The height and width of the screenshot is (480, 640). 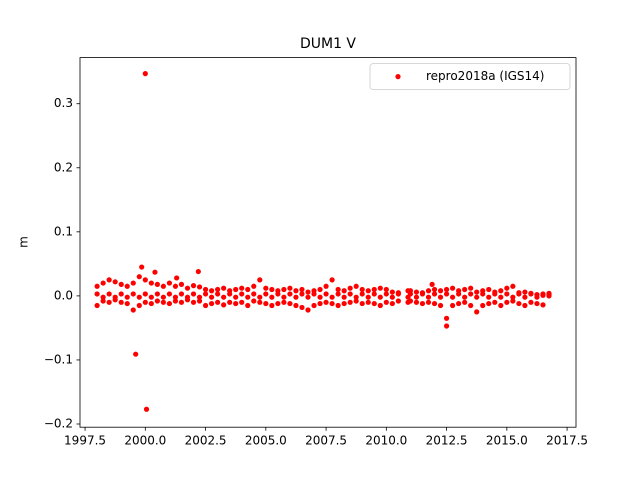 What do you see at coordinates (507, 441) in the screenshot?
I see `x-tick-label: 2015.0` at bounding box center [507, 441].